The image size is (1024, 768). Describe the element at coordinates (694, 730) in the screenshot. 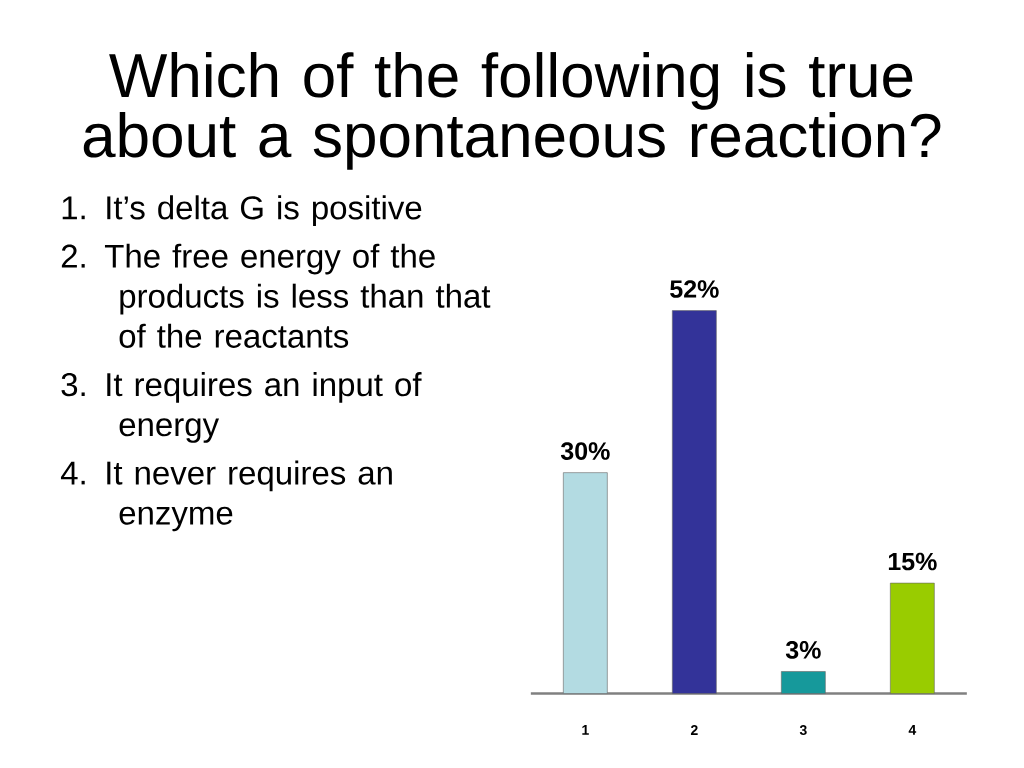

I see `x-tick-label: 2` at that location.